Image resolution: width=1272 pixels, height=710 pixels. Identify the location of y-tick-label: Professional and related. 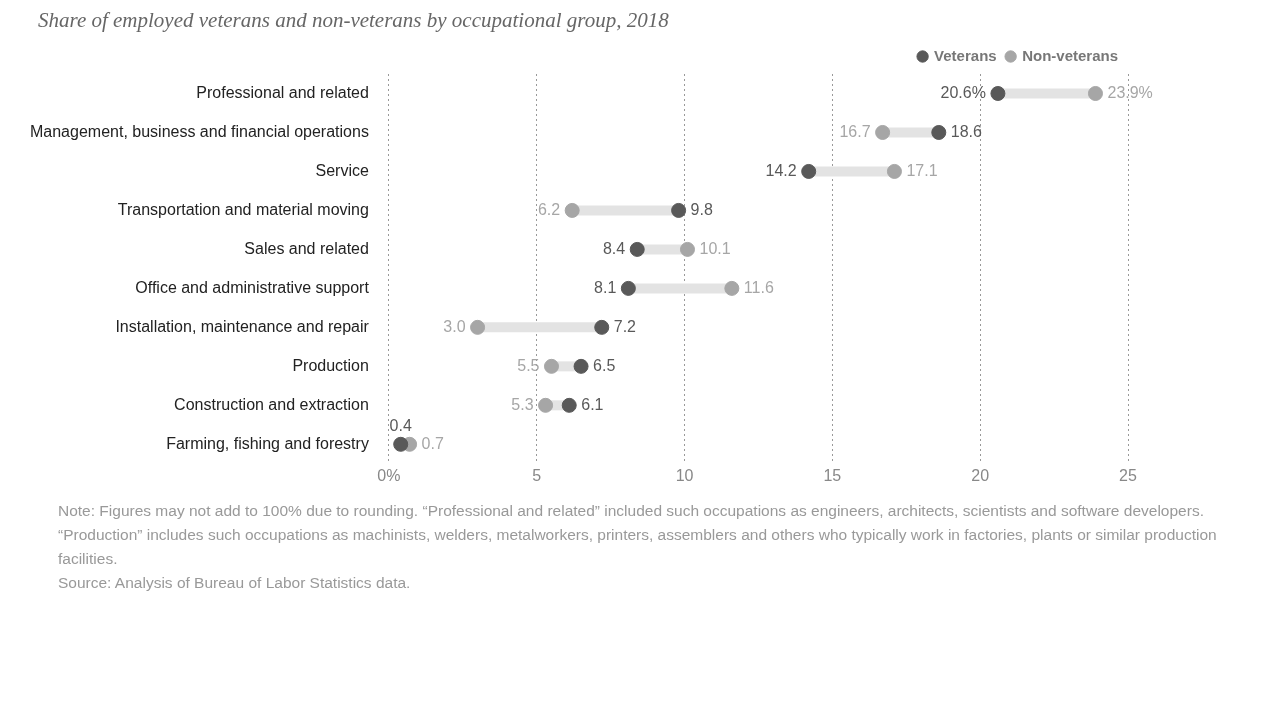
(282, 92).